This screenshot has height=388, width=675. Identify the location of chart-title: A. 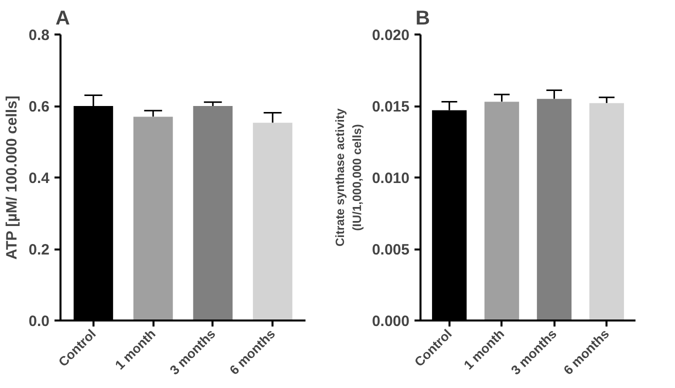
(63, 19).